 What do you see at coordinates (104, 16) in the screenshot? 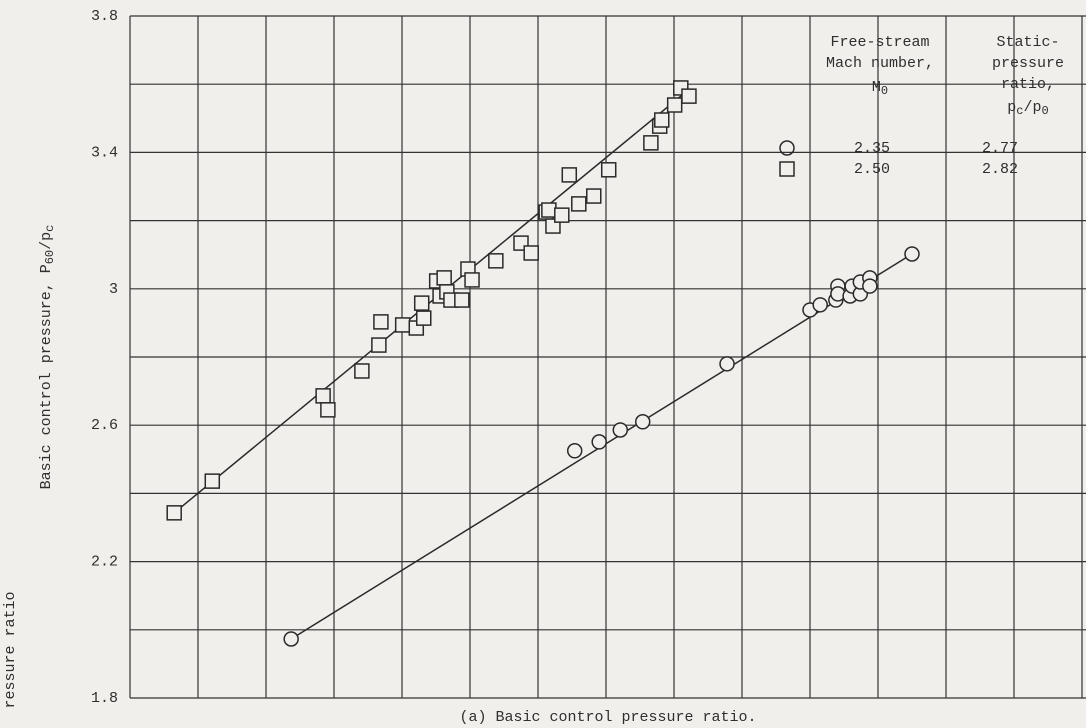
I see `y-tick-label: 3.8` at bounding box center [104, 16].